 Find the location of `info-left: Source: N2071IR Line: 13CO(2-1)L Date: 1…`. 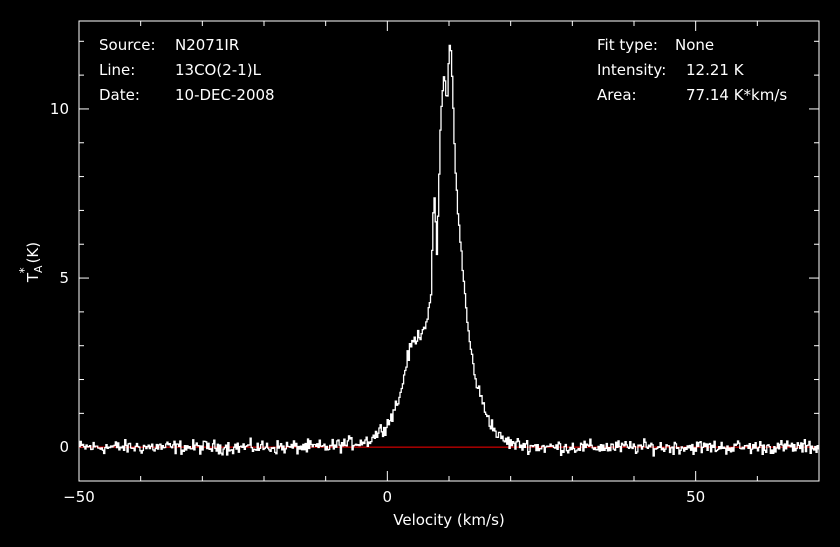

info-left: Source: N2071IR Line: 13CO(2-1)L Date: 1… is located at coordinates (187, 70).